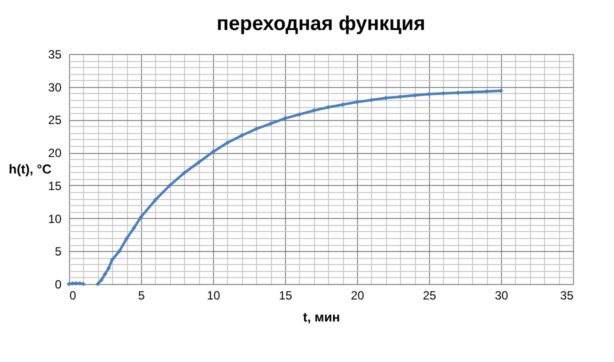  What do you see at coordinates (55, 120) in the screenshot?
I see `y-tick-label: 25` at bounding box center [55, 120].